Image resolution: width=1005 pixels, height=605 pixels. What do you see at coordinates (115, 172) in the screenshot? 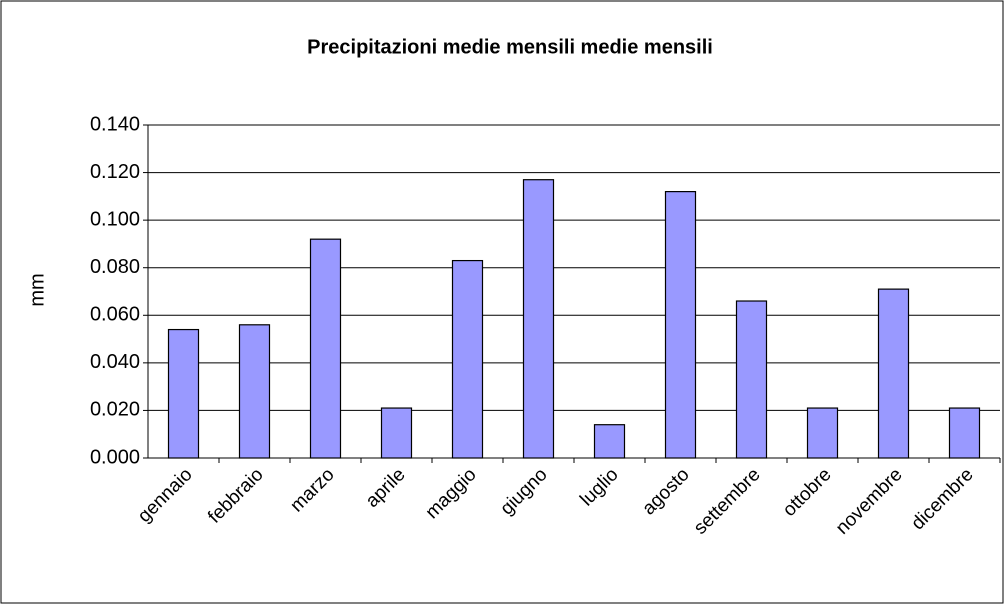
I see `y-tick-label: 0.120` at bounding box center [115, 172].